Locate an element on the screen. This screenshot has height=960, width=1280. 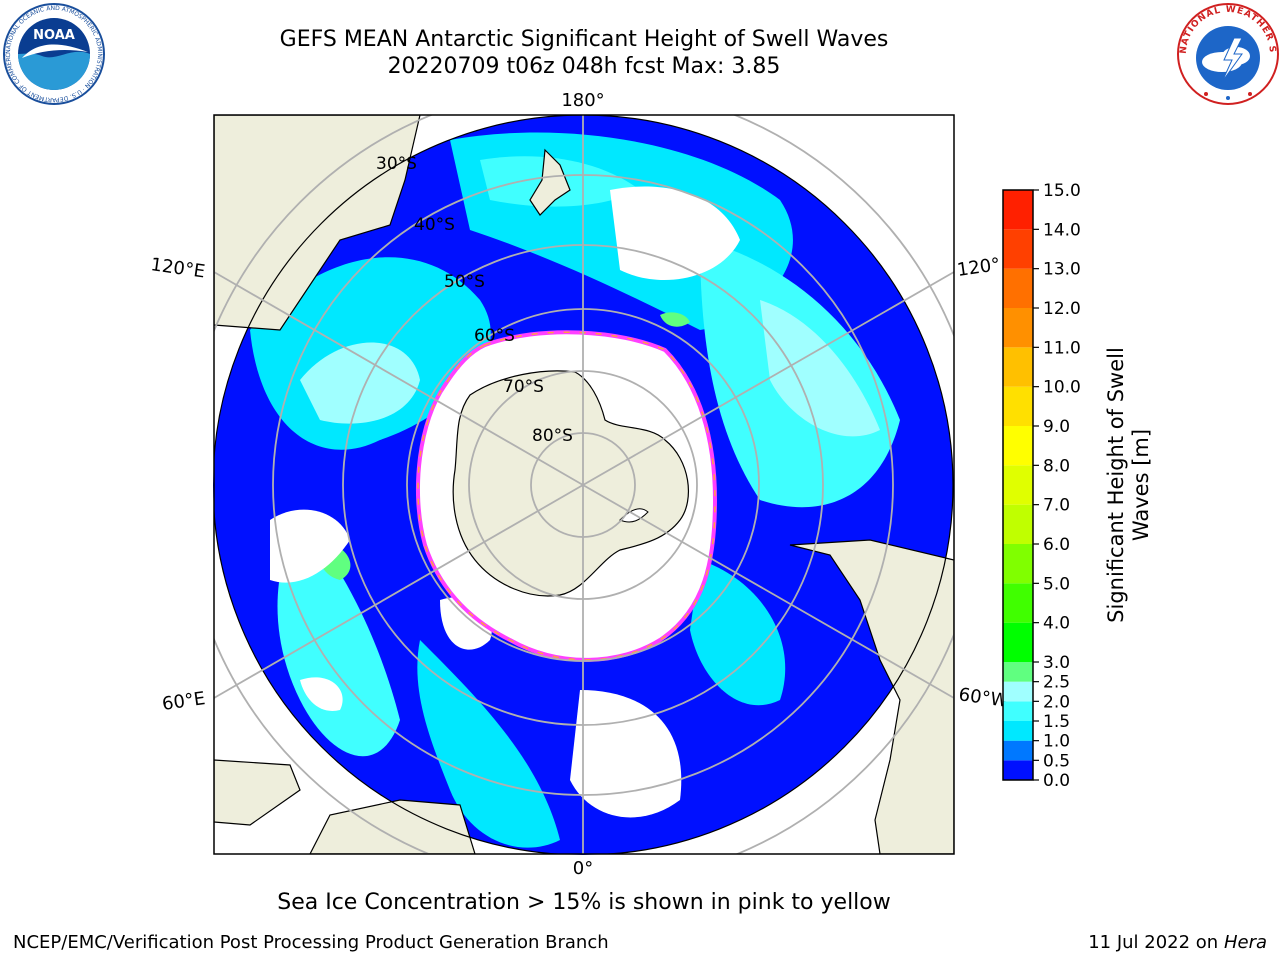
colorbar-tick-label: 3.0 is located at coordinates (1056, 663).